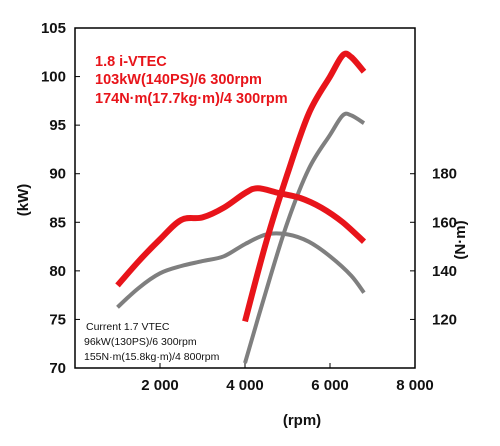  I want to click on left-y-tick-label: 85, so click(57, 222).